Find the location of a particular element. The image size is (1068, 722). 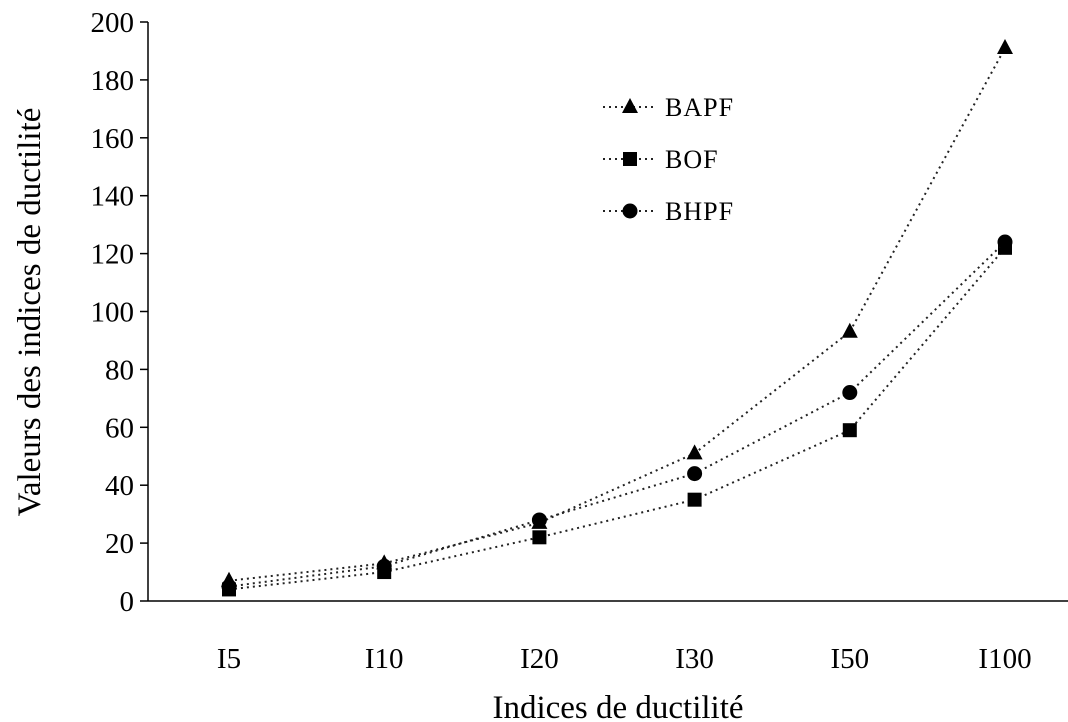

legend: BAPF BOF BHPF is located at coordinates (668, 159).